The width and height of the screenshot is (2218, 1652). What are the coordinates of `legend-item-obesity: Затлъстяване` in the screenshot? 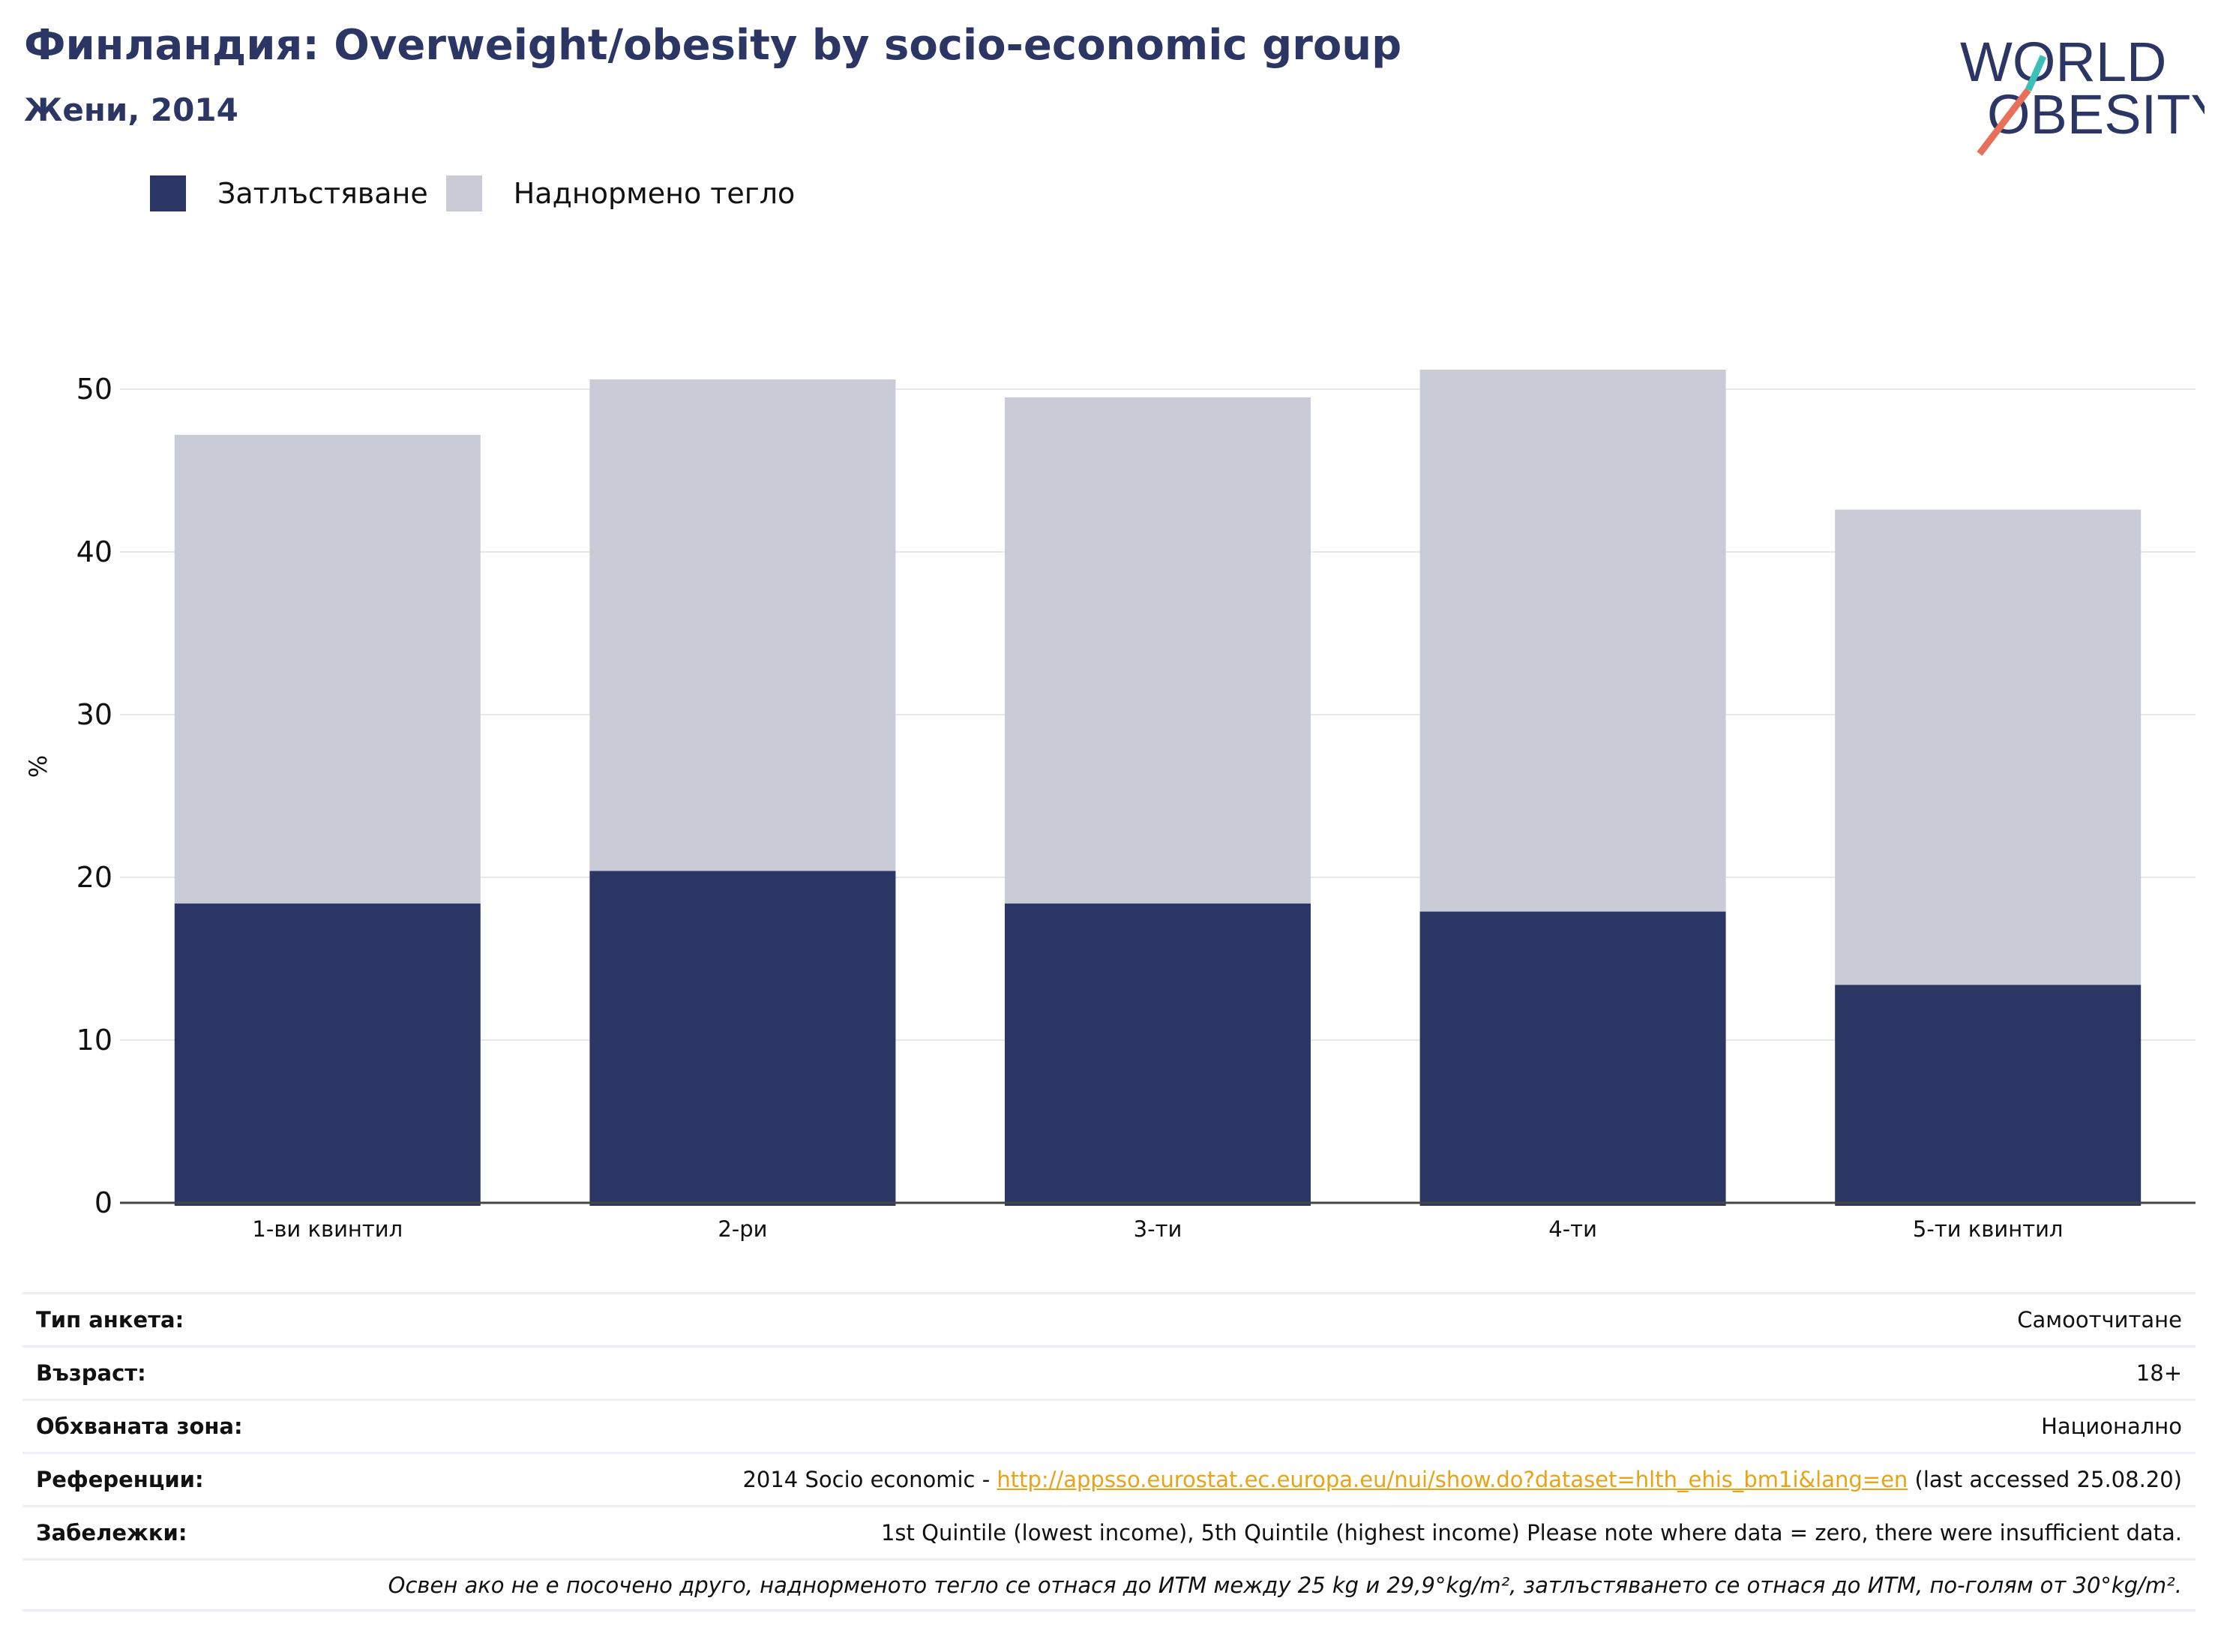 It's located at (289, 193).